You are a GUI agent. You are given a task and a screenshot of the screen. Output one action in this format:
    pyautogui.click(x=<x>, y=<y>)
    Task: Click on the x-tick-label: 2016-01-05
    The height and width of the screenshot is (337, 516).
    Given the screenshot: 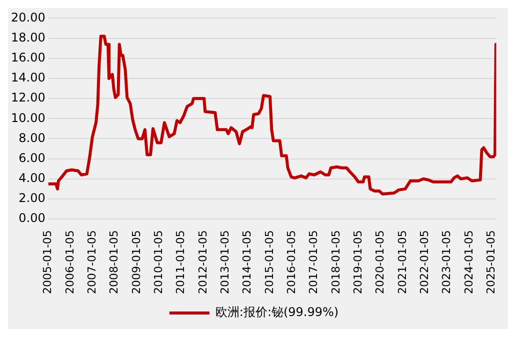 What is the action you would take?
    pyautogui.click(x=291, y=262)
    